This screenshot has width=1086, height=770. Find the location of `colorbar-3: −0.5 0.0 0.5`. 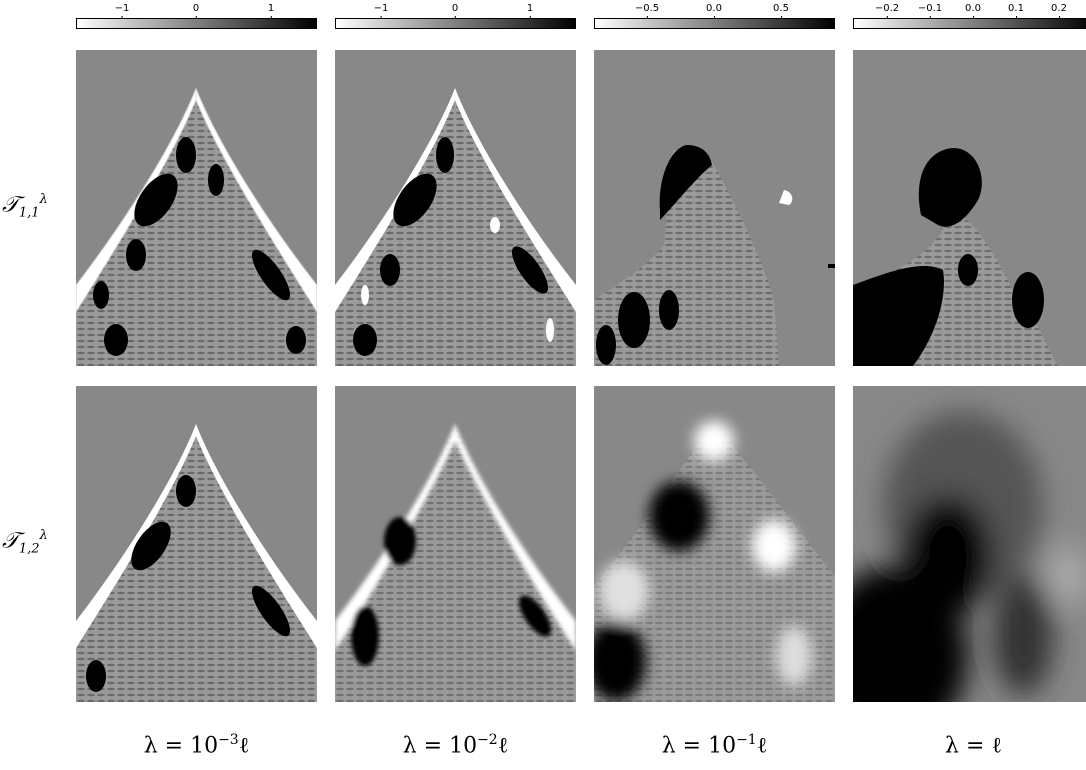

colorbar-3: −0.5 0.0 0.5 is located at coordinates (714, 16).